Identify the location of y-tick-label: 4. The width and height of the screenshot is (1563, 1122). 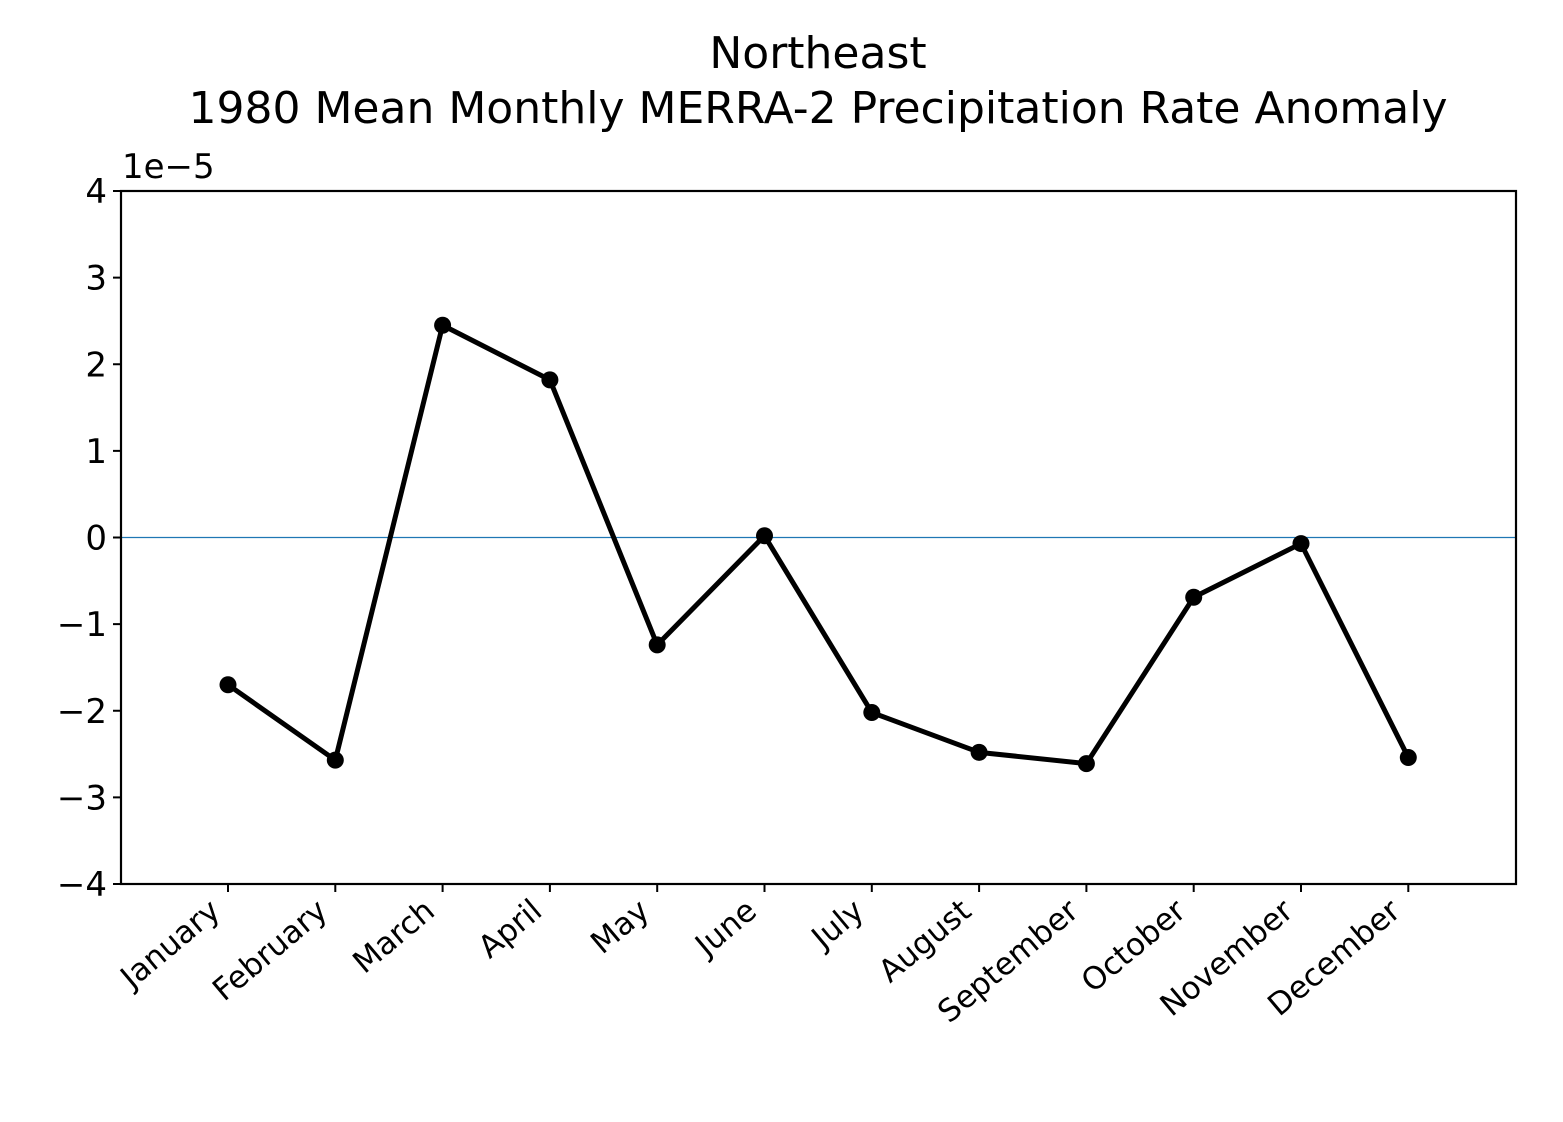
(96, 192).